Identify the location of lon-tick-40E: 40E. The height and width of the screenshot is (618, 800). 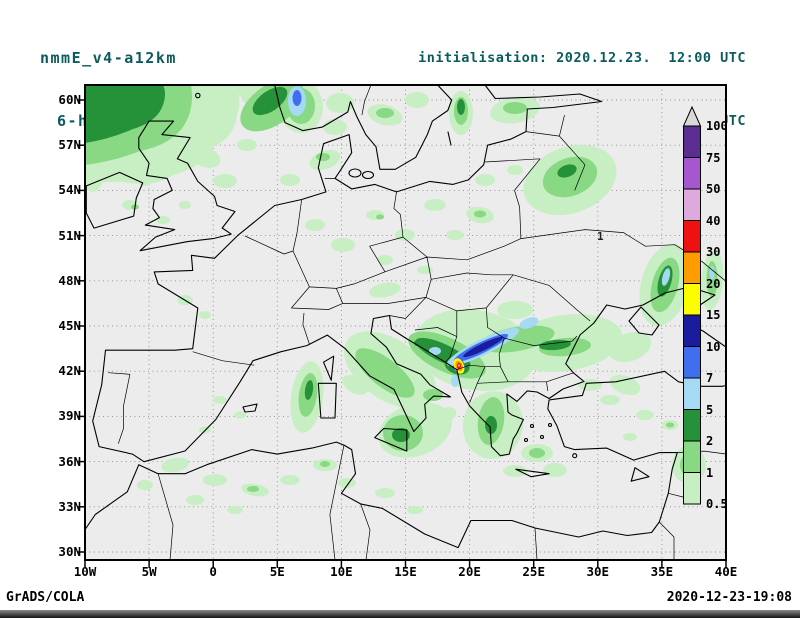
(726, 571).